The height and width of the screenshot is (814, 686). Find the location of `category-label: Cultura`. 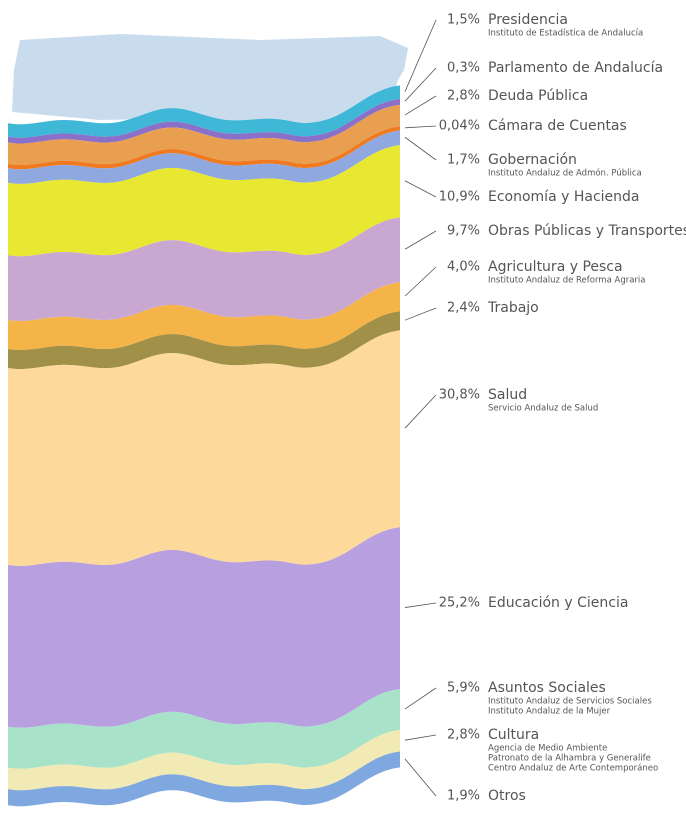

category-label: Cultura is located at coordinates (513, 735).